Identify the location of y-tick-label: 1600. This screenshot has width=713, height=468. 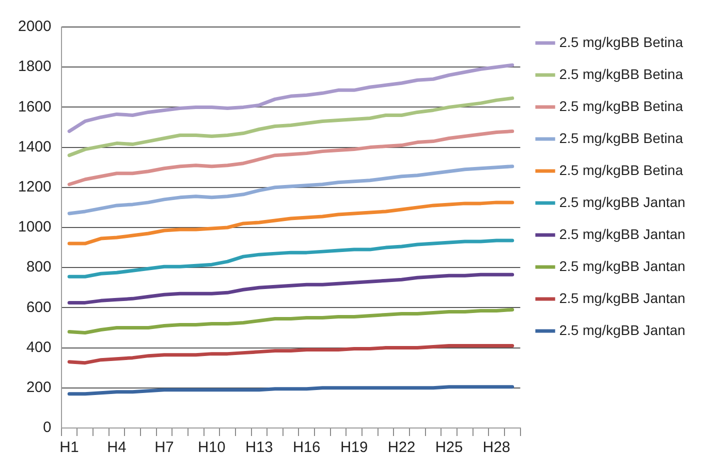
(35, 107).